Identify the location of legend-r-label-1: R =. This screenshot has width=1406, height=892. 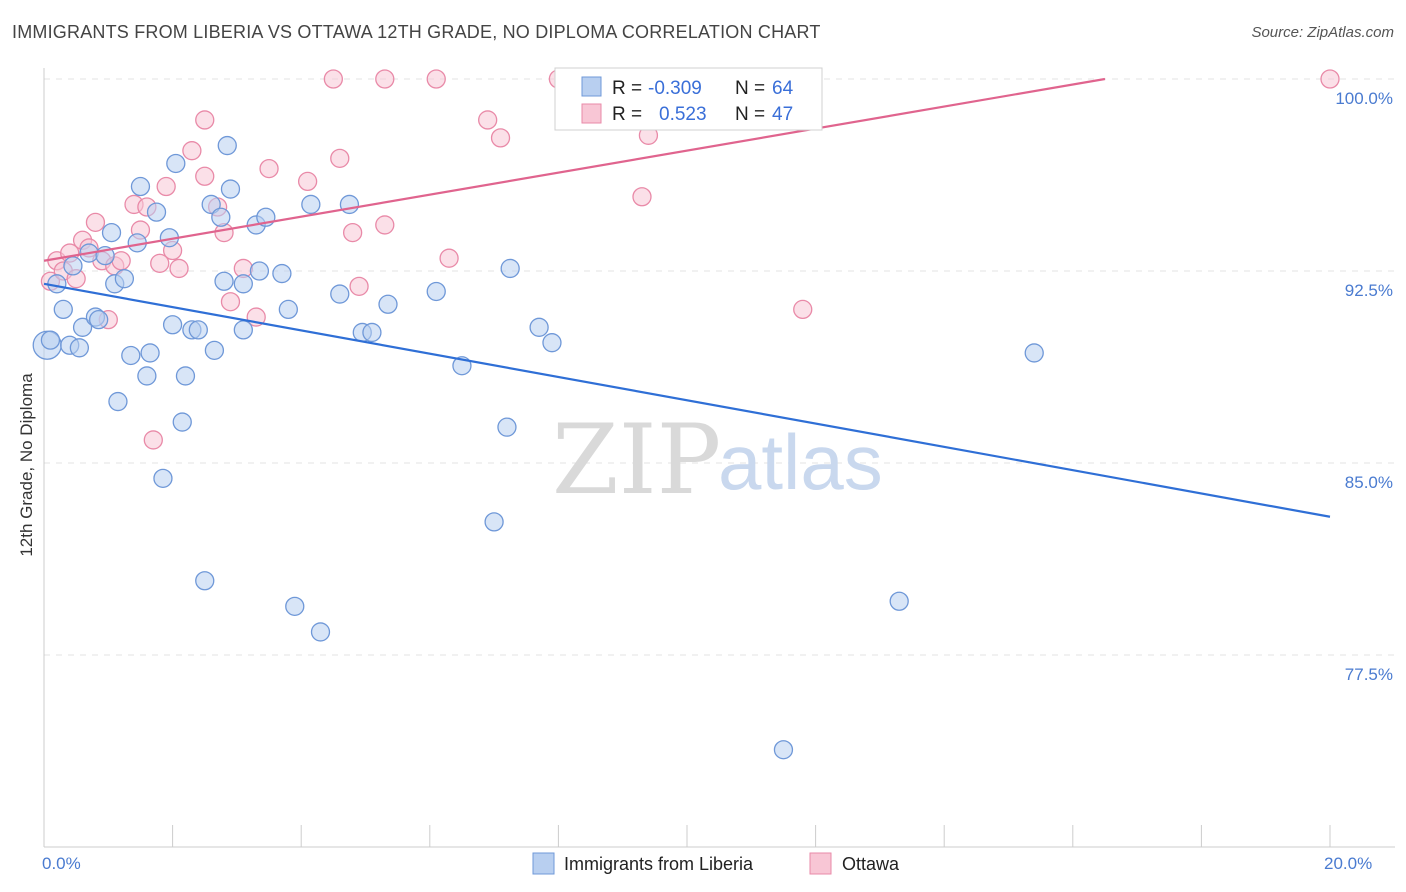
(627, 114).